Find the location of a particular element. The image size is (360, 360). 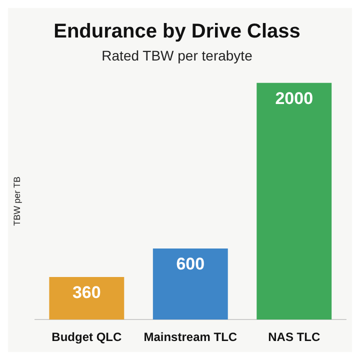

data-label: 600 is located at coordinates (190, 264).